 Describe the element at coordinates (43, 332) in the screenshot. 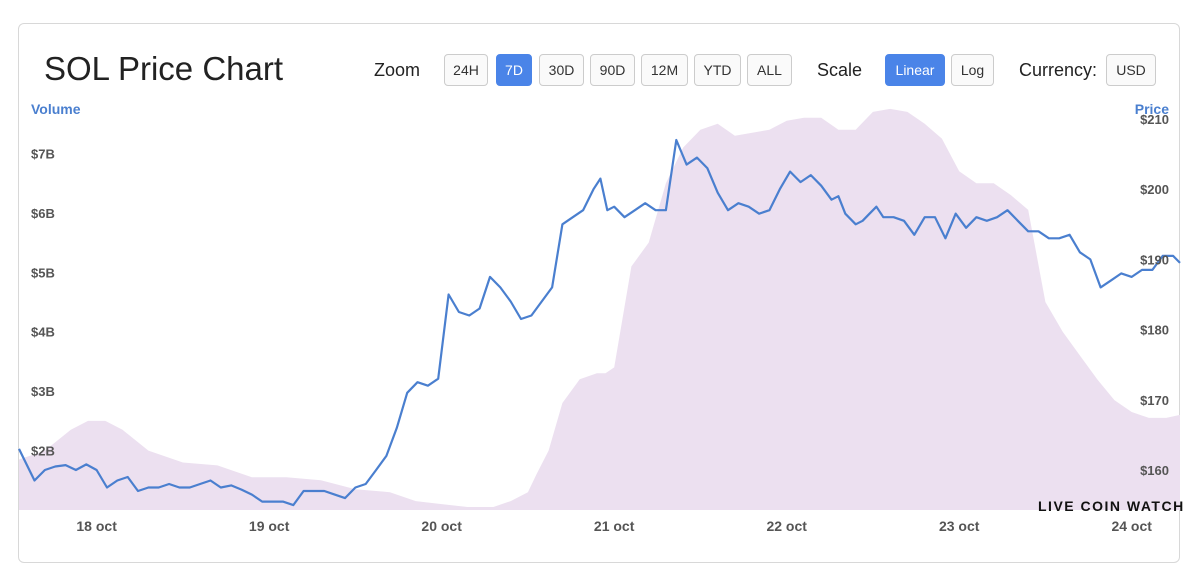

I see `volume-tick-label: $4B` at that location.